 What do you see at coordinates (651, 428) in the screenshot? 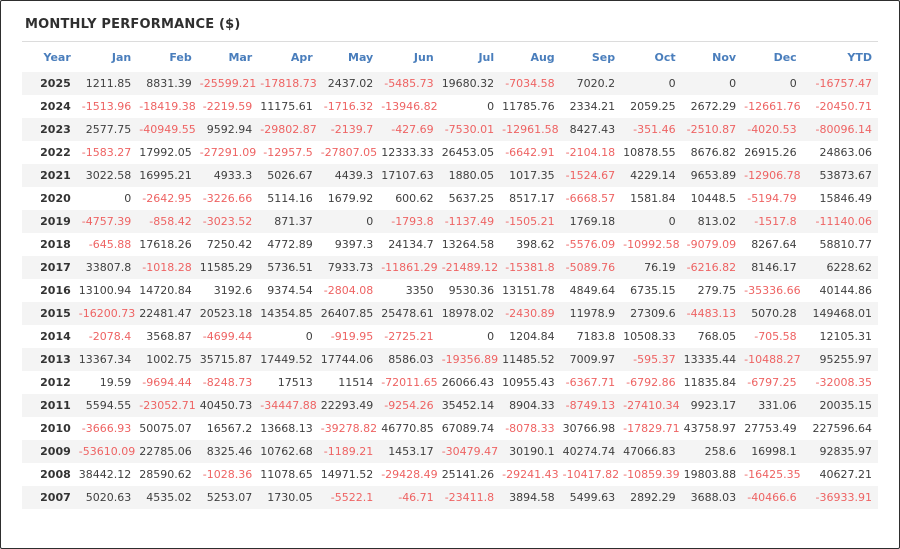
I see `value-cell: -17829.71` at bounding box center [651, 428].